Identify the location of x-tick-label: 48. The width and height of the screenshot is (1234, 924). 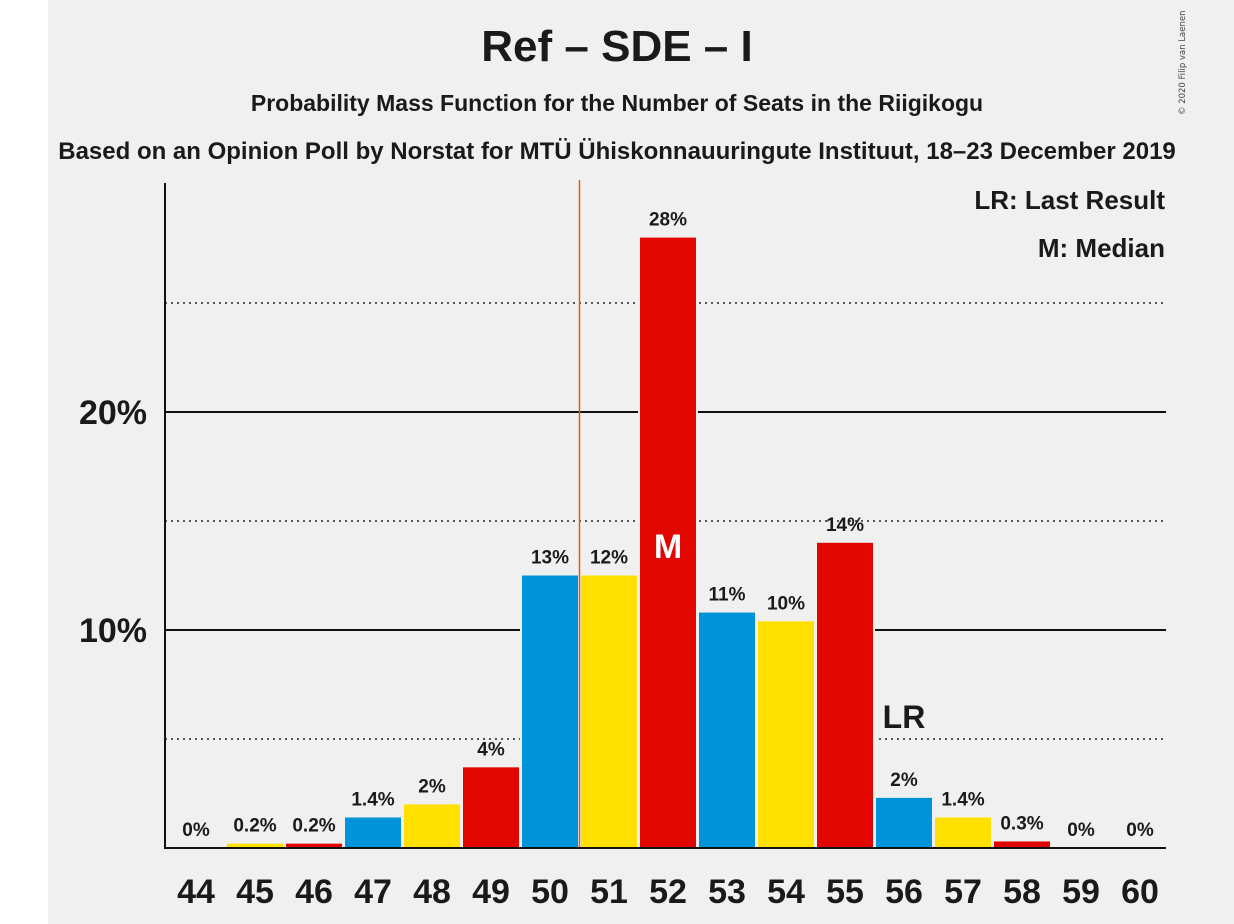
(432, 892).